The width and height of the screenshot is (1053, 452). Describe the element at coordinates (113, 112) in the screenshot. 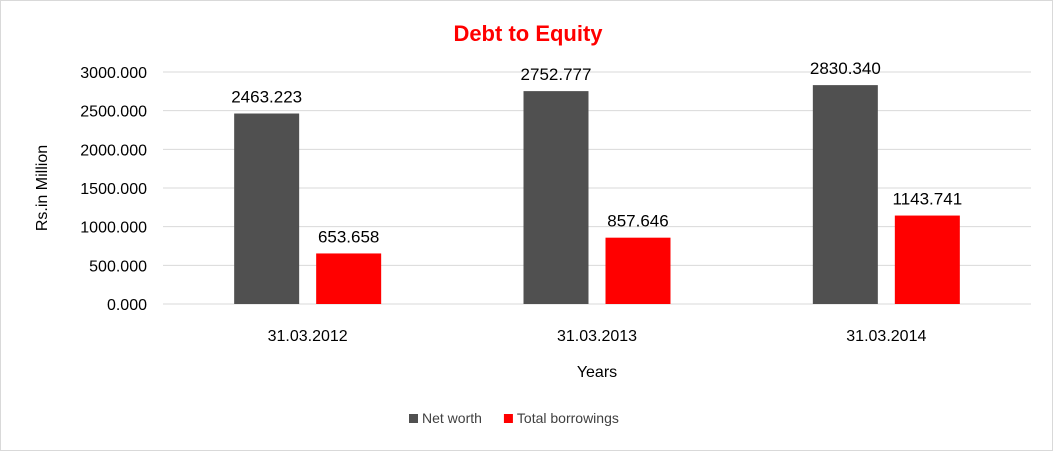

I see `y-tick-label: 2500.000` at that location.